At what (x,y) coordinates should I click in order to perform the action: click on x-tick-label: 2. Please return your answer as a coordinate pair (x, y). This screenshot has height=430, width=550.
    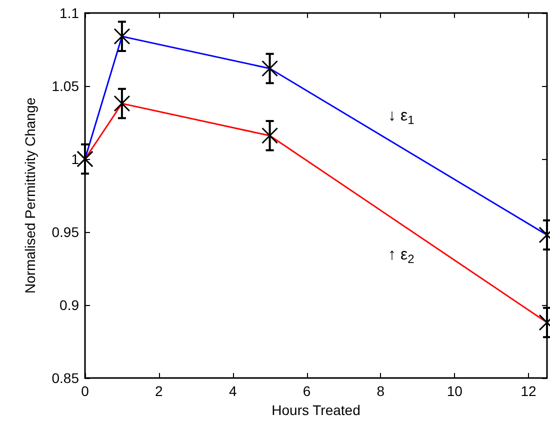
    Looking at the image, I should click on (159, 391).